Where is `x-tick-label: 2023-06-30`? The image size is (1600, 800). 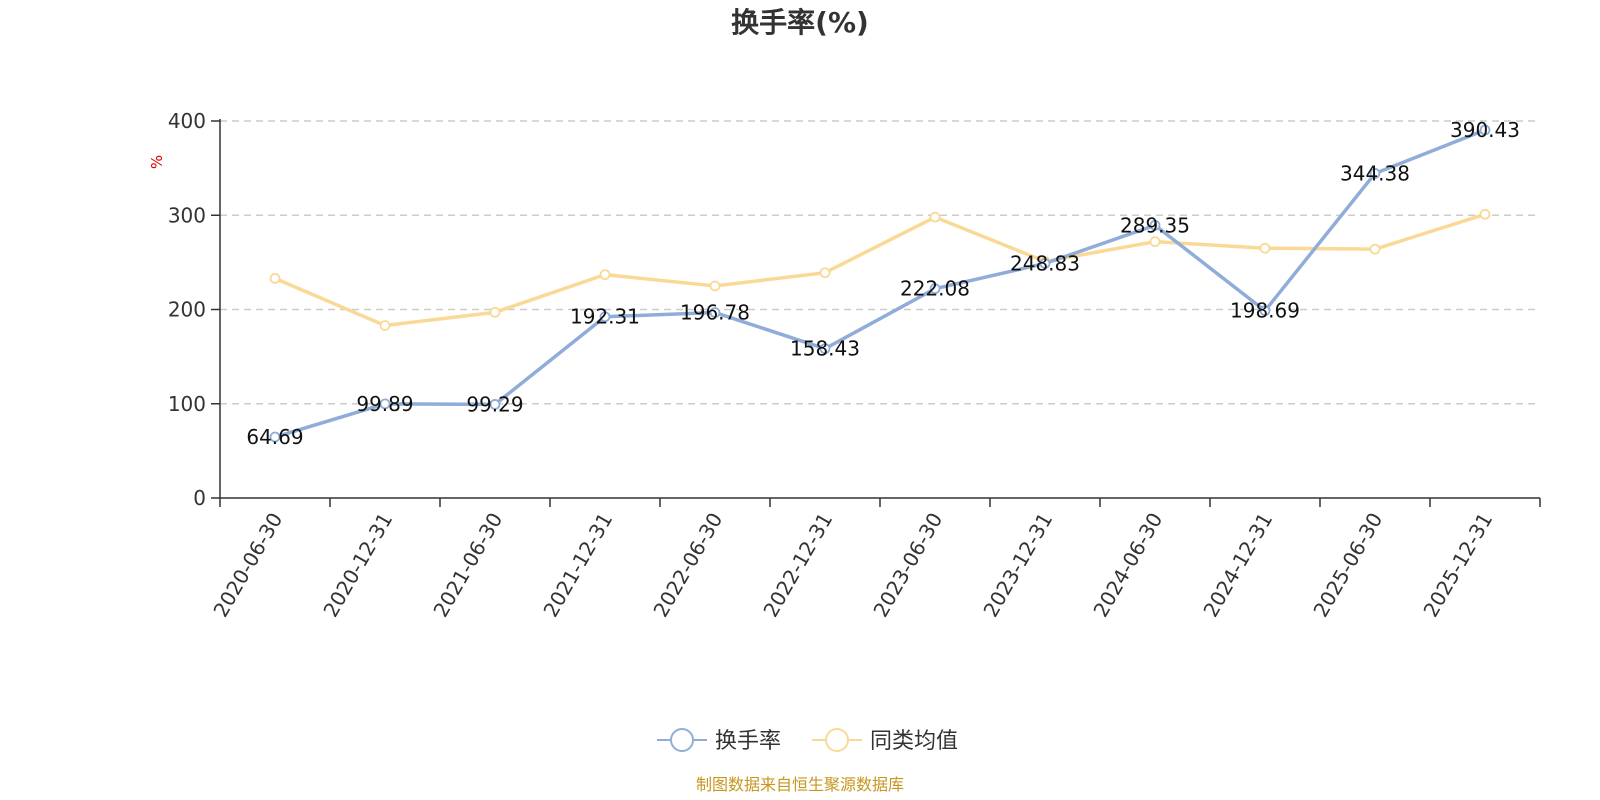 x-tick-label: 2023-06-30 is located at coordinates (907, 565).